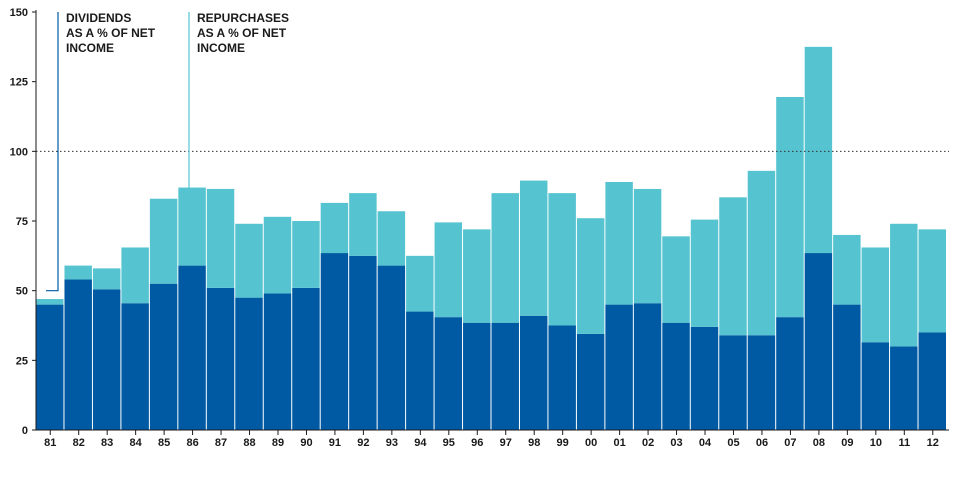 The width and height of the screenshot is (956, 495). Describe the element at coordinates (19, 13) in the screenshot. I see `y-tick-label: 150` at that location.